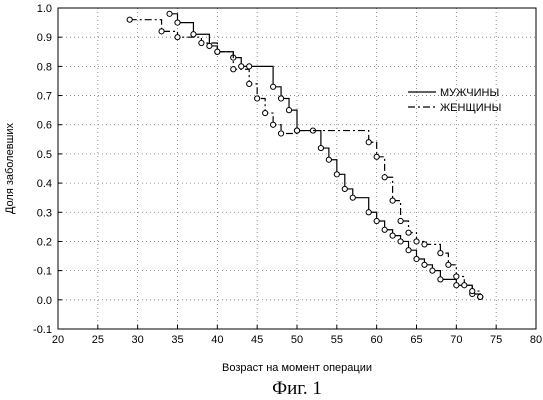 The height and width of the screenshot is (400, 543). Describe the element at coordinates (44, 9) in the screenshot. I see `y-tick-label: 1.0` at that location.